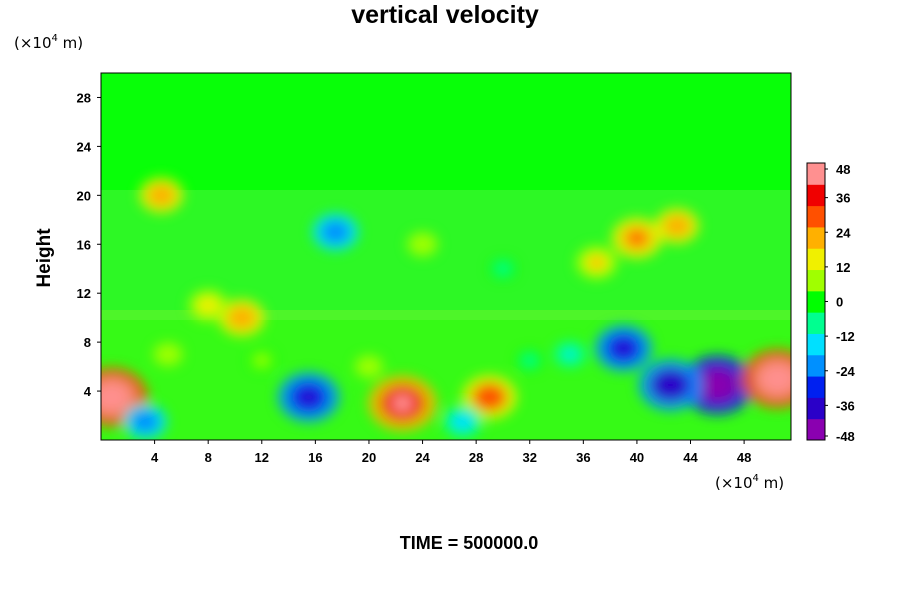 The width and height of the screenshot is (900, 600). Describe the element at coordinates (315, 457) in the screenshot. I see `x-tick-label-3: 16` at that location.